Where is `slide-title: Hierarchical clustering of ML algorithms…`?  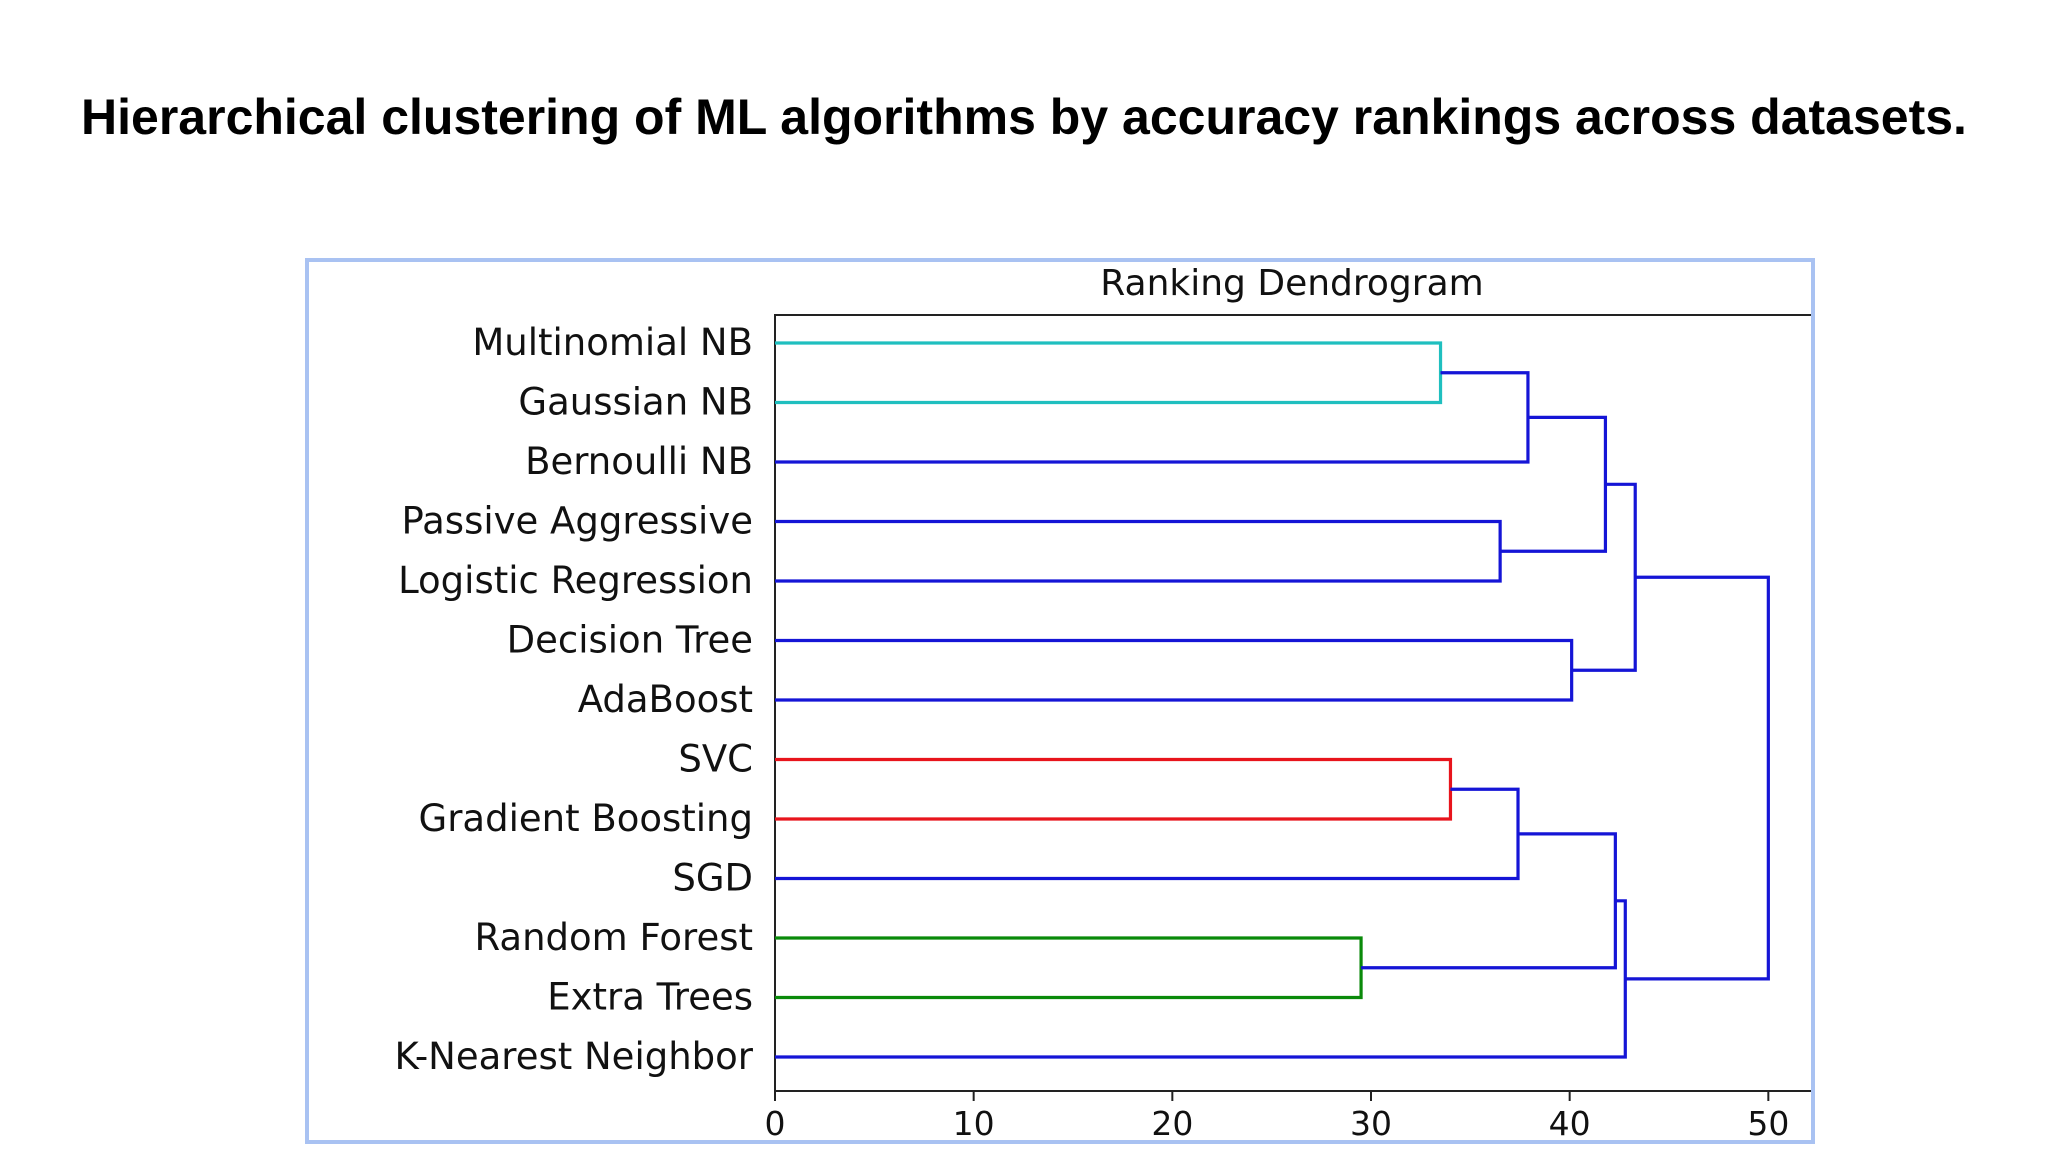 slide-title: Hierarchical clustering of ML algorithms… is located at coordinates (1024, 117).